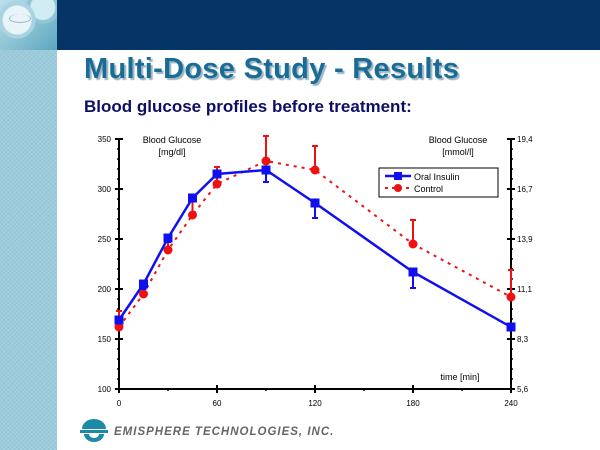 The height and width of the screenshot is (450, 600). Describe the element at coordinates (315, 403) in the screenshot. I see `x-tick-label: 120` at that location.